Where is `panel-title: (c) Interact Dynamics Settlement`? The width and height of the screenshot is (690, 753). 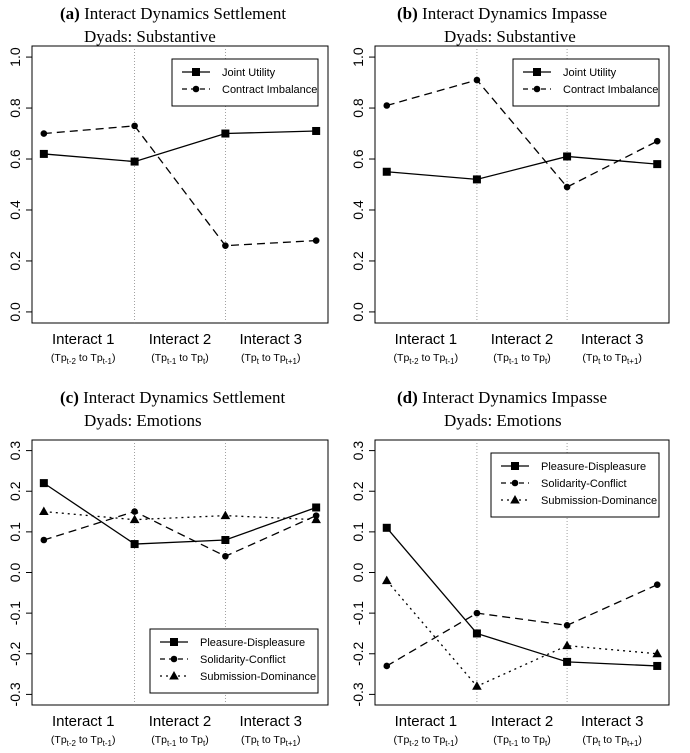
panel-title: (c) Interact Dynamics Settlement is located at coordinates (172, 397).